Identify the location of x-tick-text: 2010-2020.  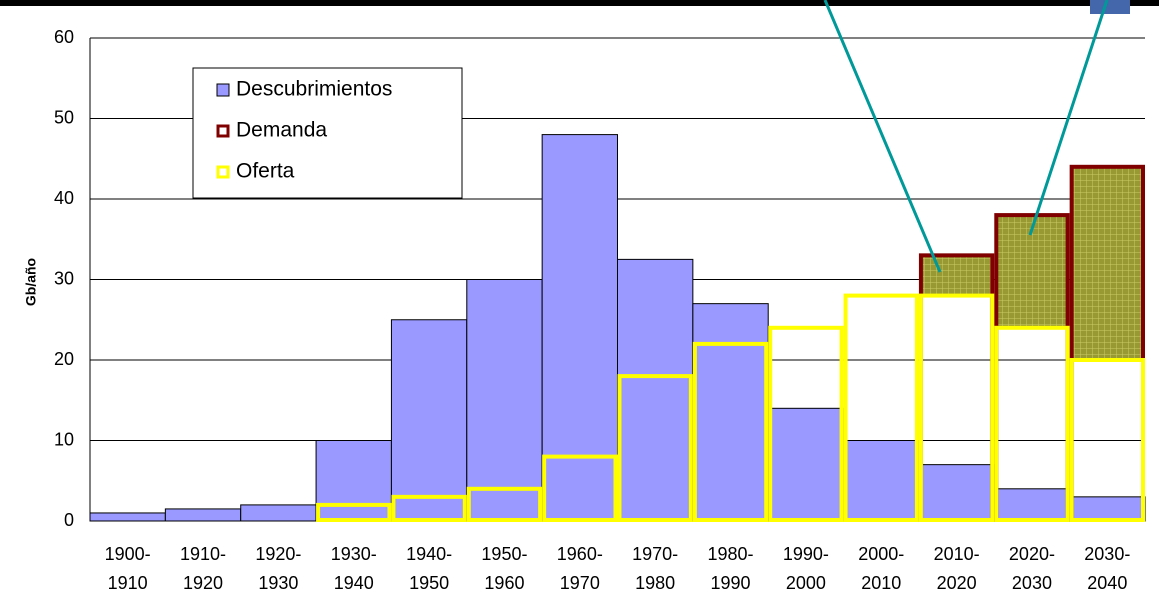
(956, 568).